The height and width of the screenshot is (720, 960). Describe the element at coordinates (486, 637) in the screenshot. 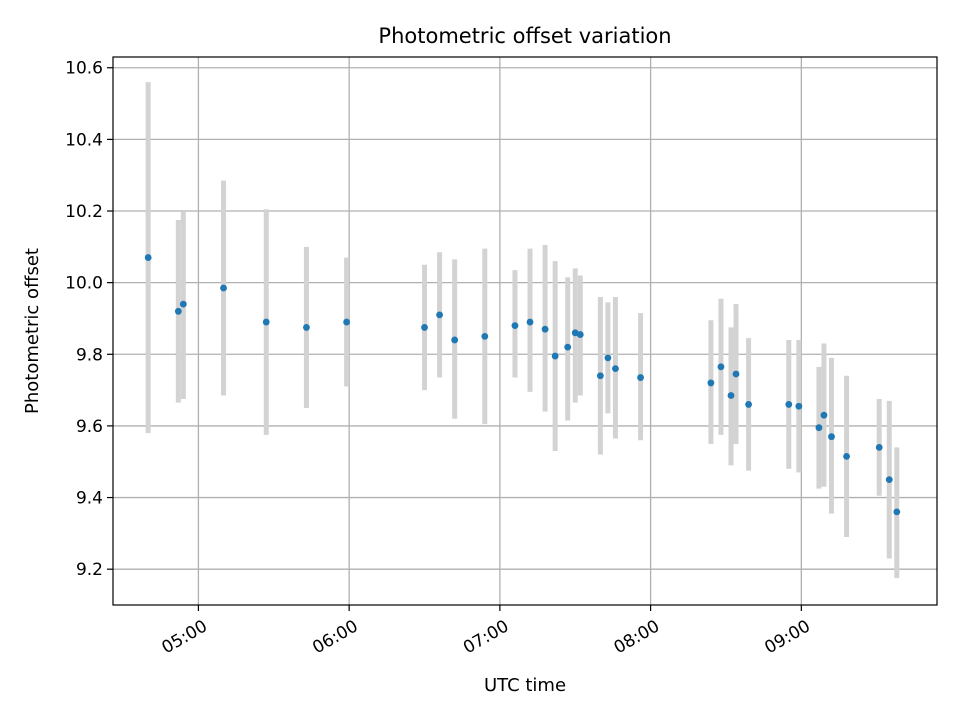

I see `x-tick-label: 07:00` at that location.